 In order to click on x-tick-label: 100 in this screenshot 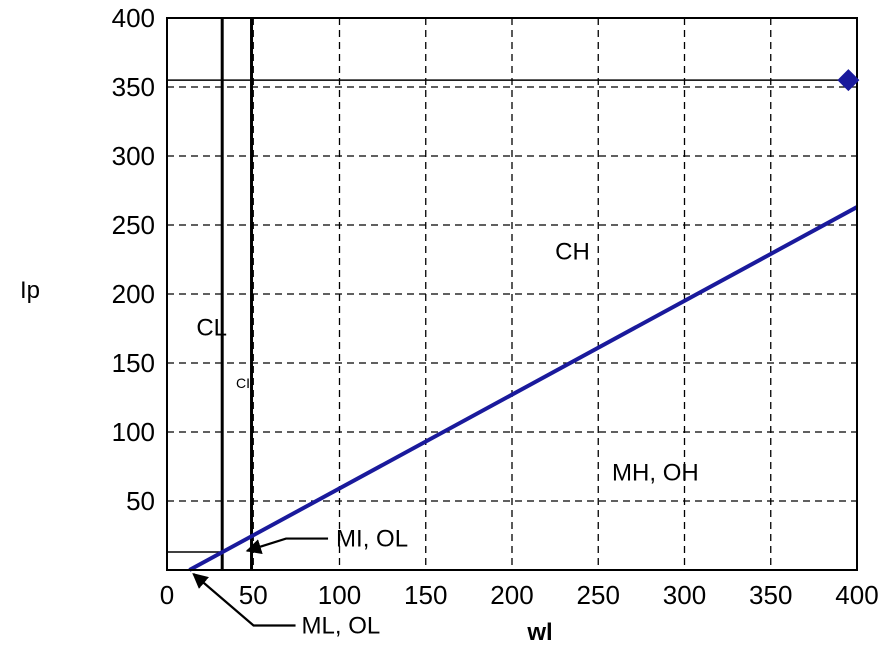, I will do `click(339, 595)`.